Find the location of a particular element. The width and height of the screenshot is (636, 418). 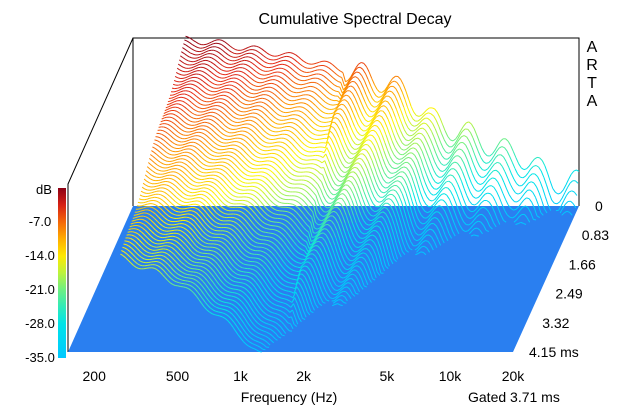

decay-slice-11-segment is located at coordinates (343, 119).